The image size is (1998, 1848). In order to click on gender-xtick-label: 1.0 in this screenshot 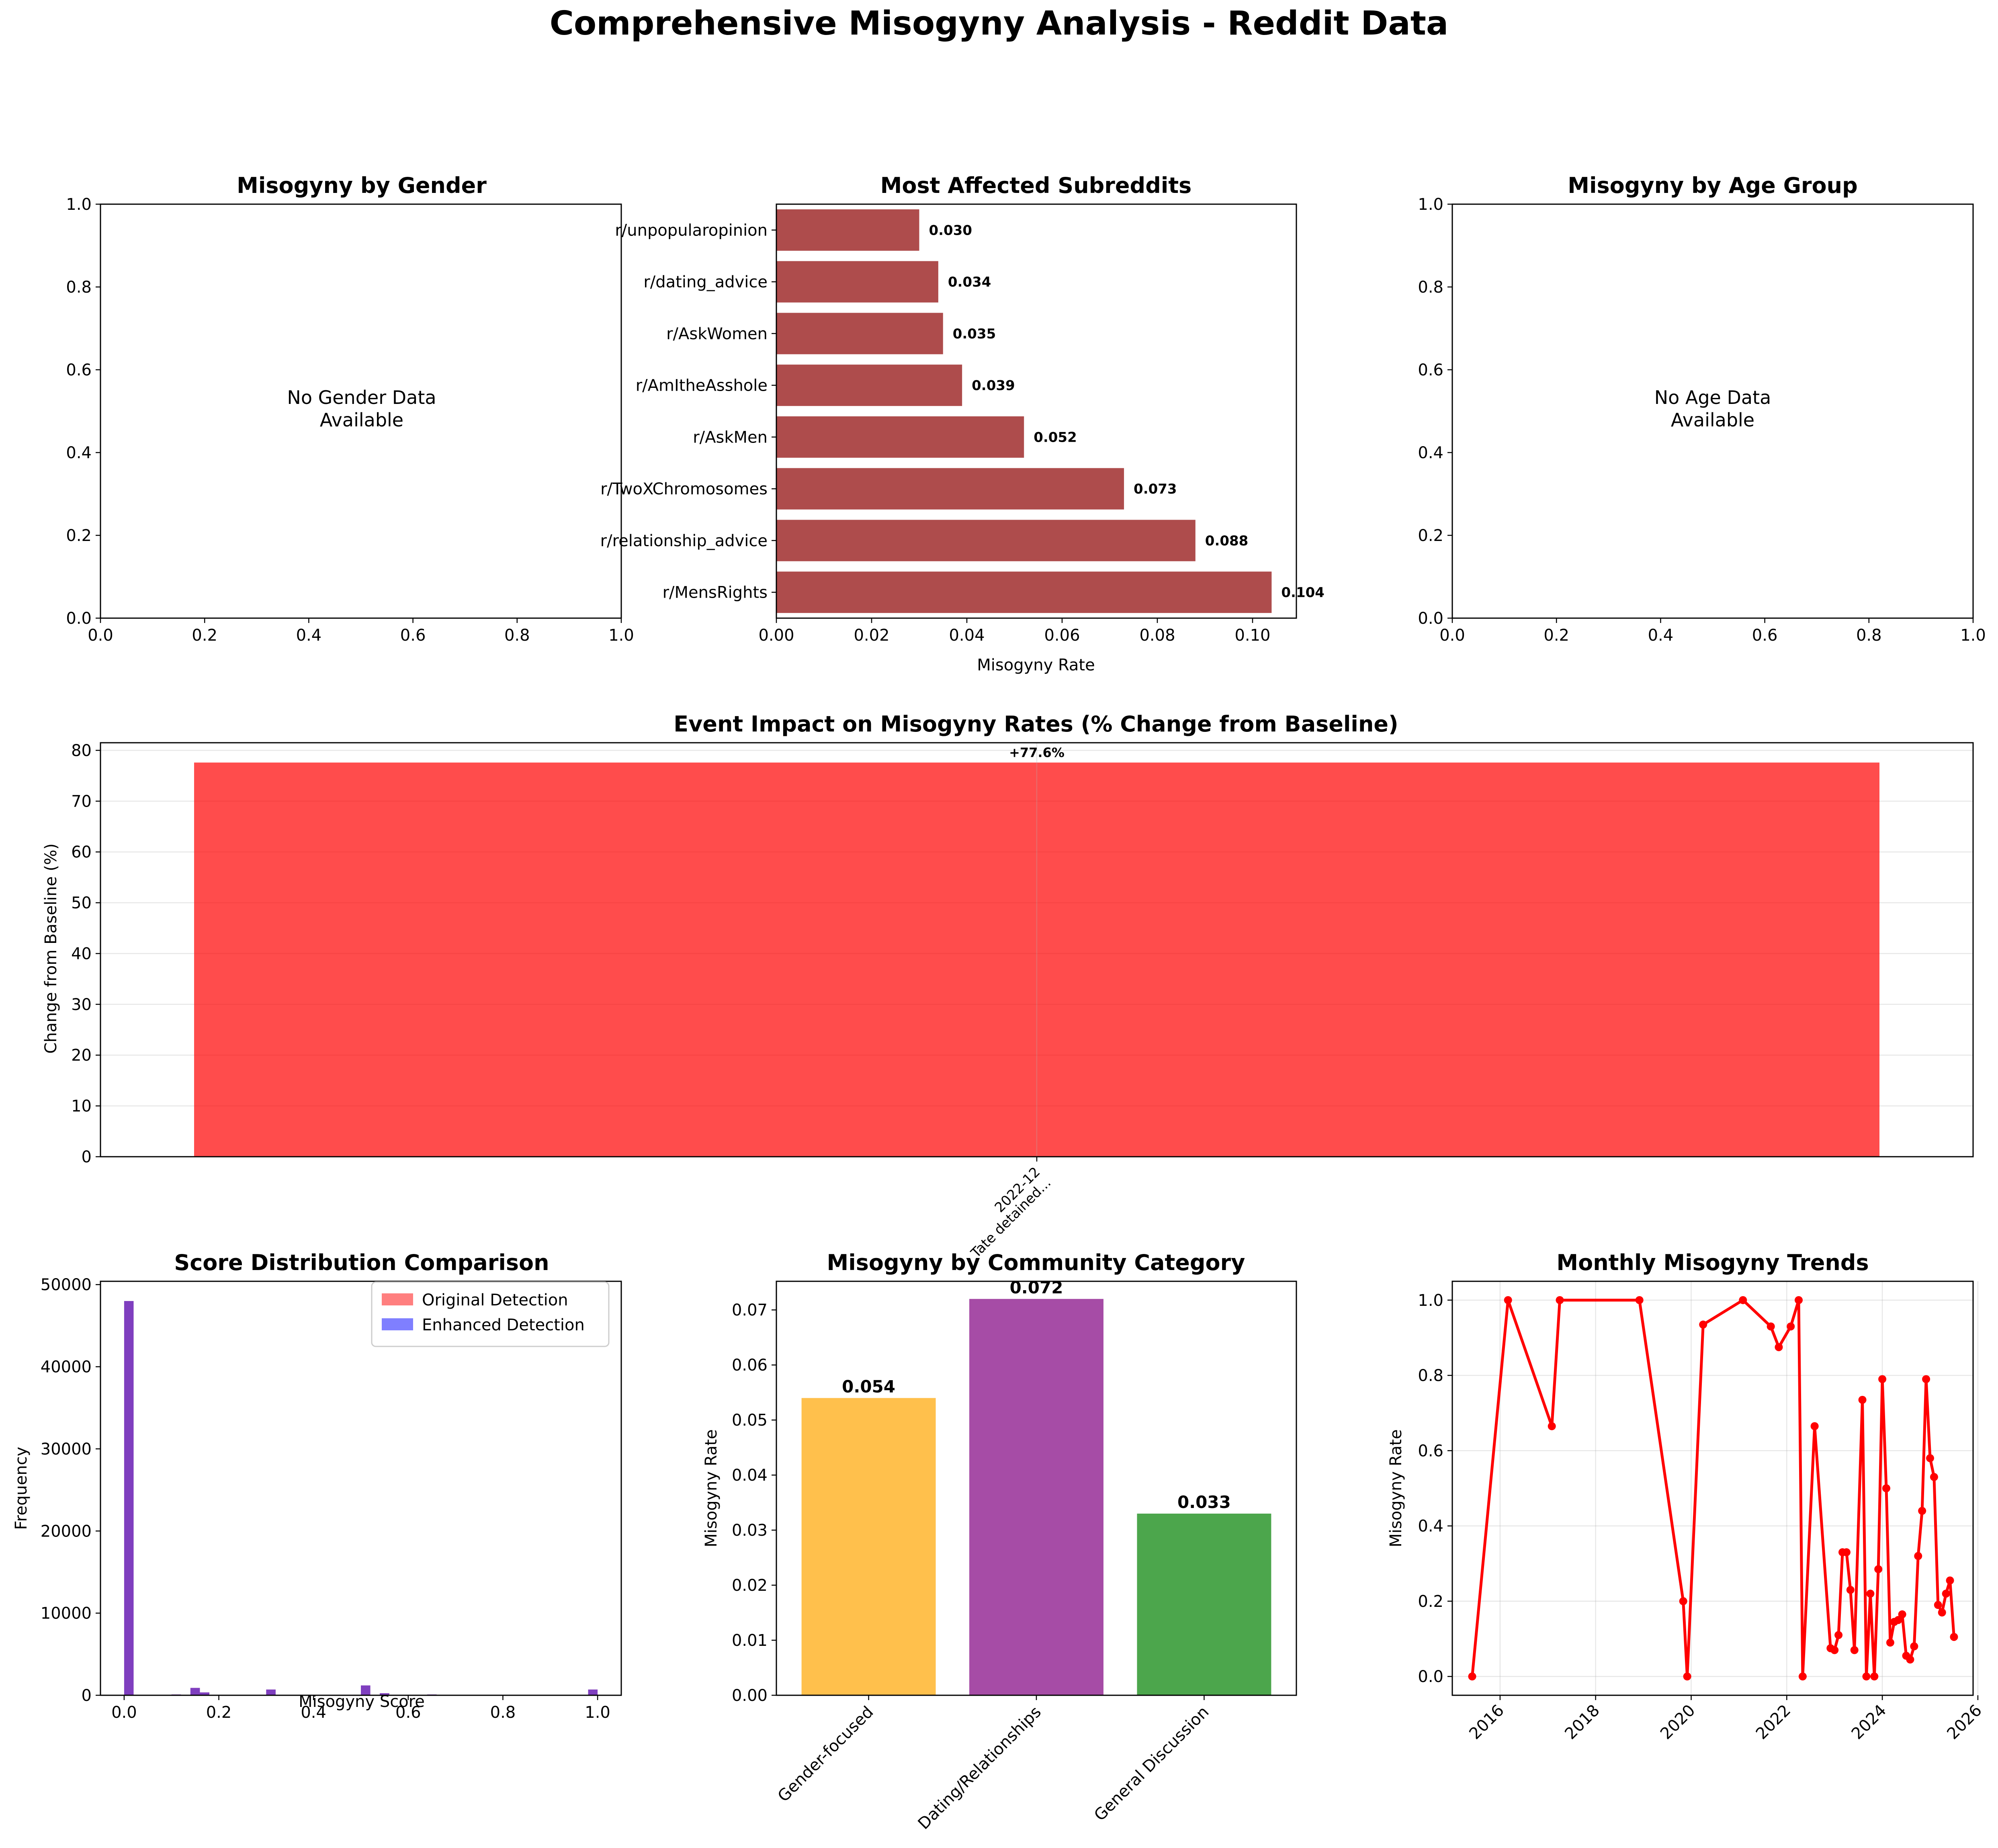, I will do `click(621, 635)`.